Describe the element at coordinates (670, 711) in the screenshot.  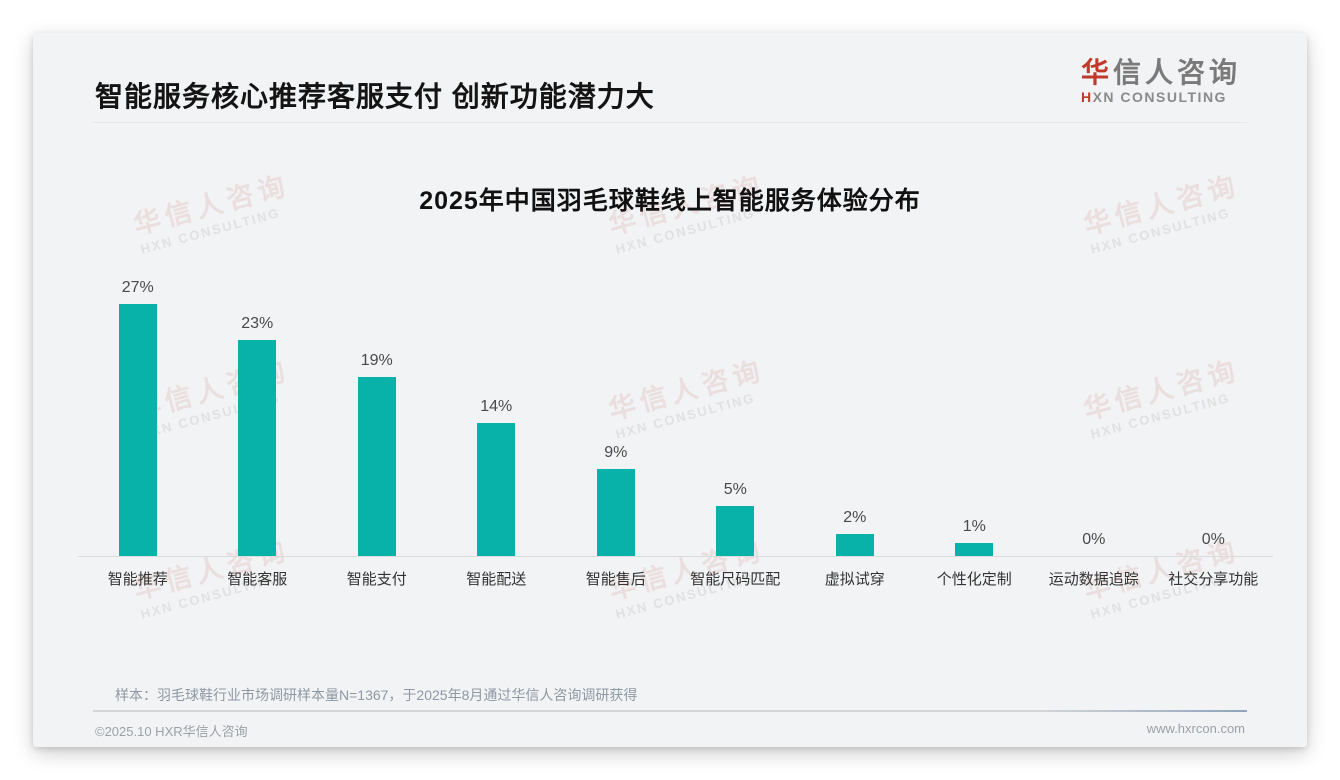
I see `footer-divider` at that location.